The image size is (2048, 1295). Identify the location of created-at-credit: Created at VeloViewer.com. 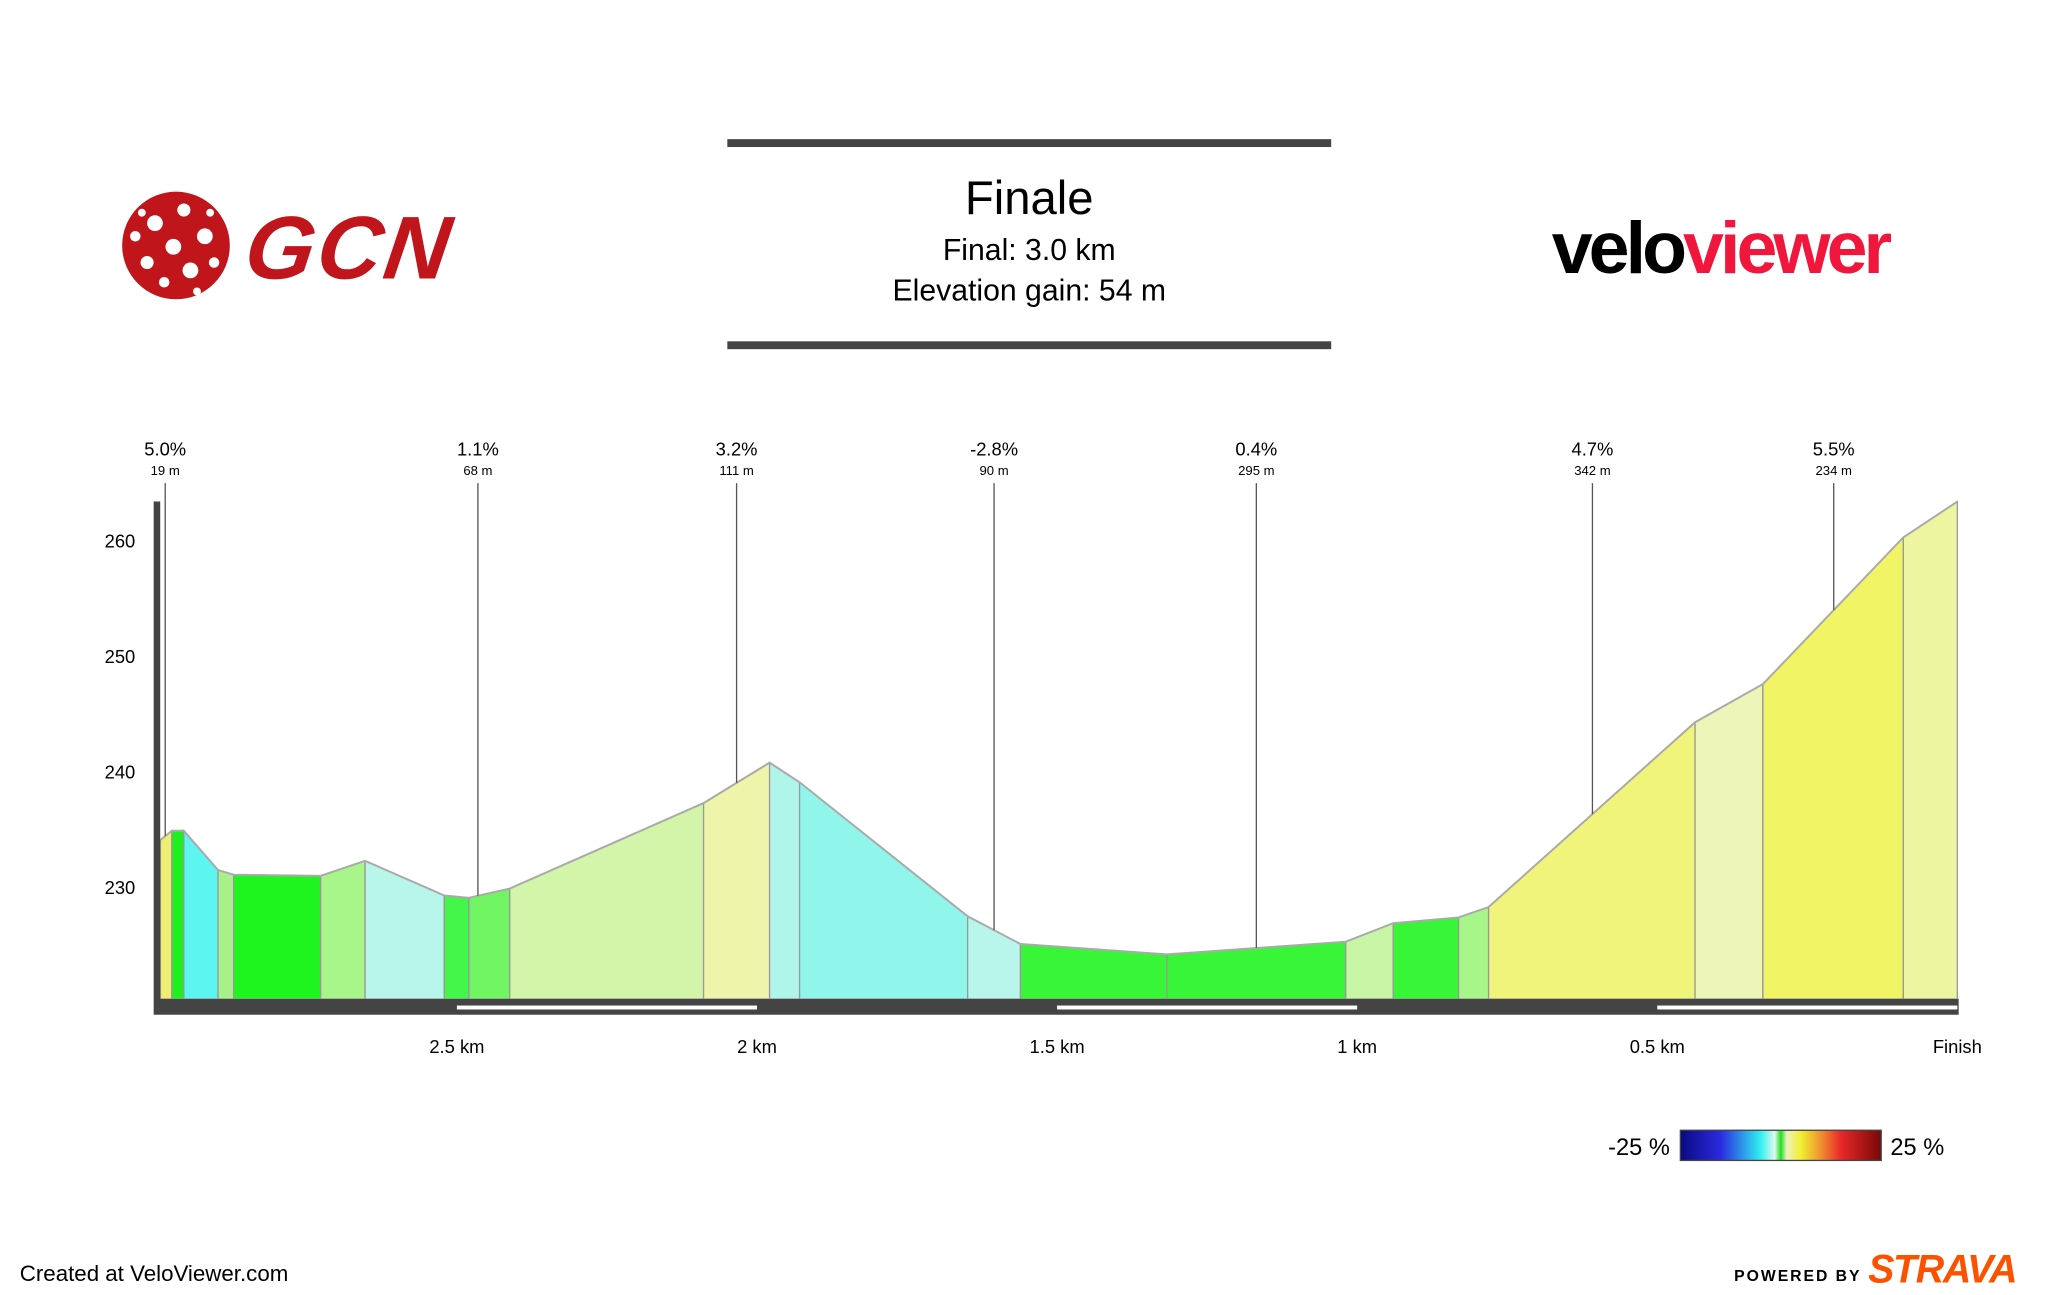
(154, 1273).